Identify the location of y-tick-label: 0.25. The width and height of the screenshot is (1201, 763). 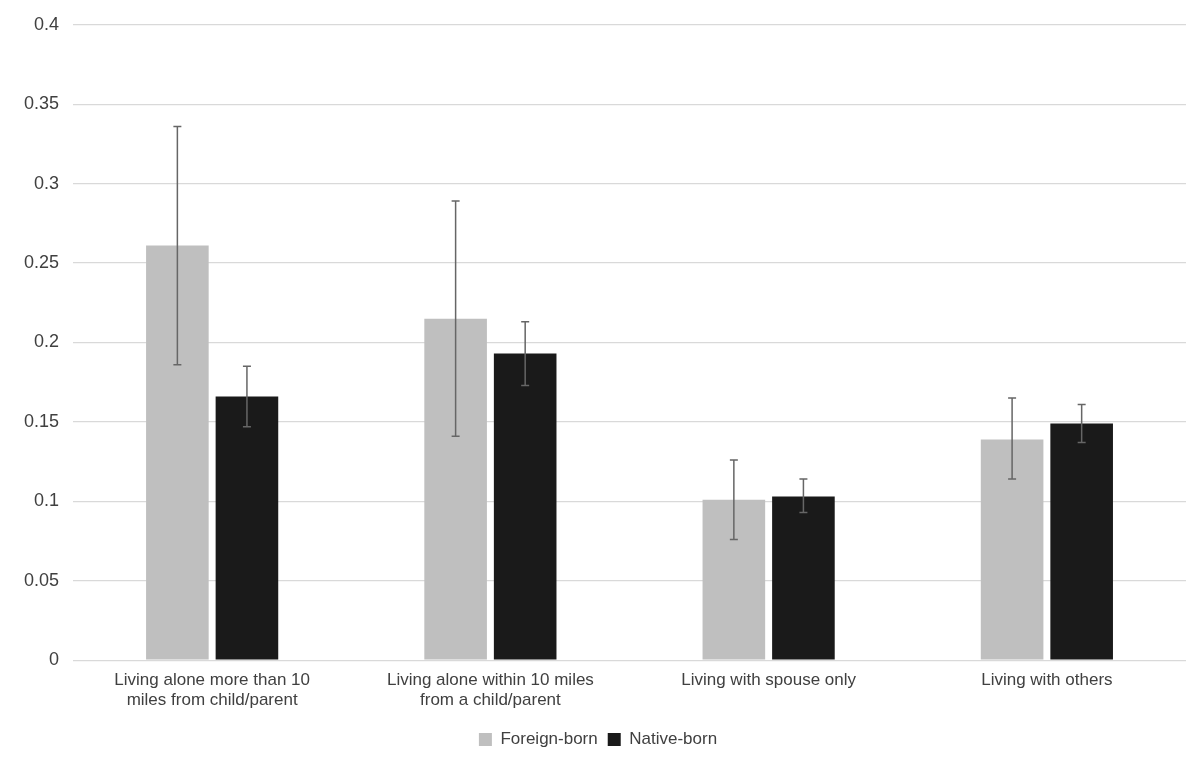
(41, 262).